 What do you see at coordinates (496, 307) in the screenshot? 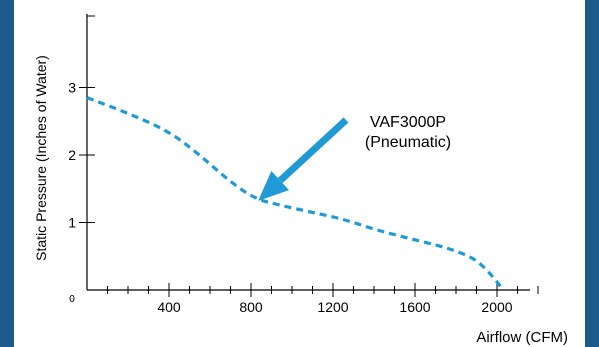
I see `x-tick-label: 2000` at bounding box center [496, 307].